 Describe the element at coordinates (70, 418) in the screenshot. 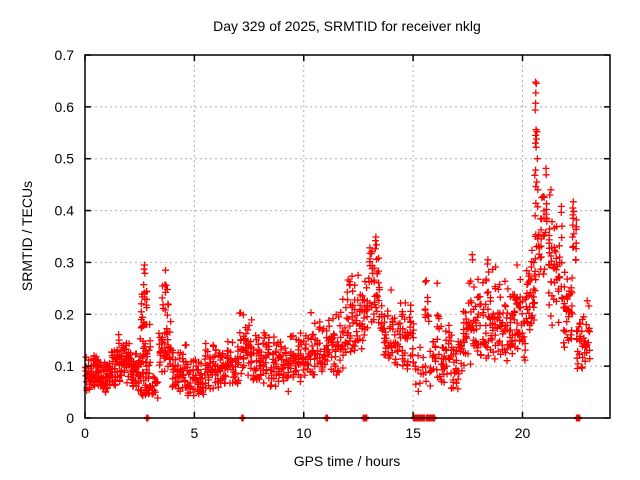

I see `y-tick-label: 0` at that location.